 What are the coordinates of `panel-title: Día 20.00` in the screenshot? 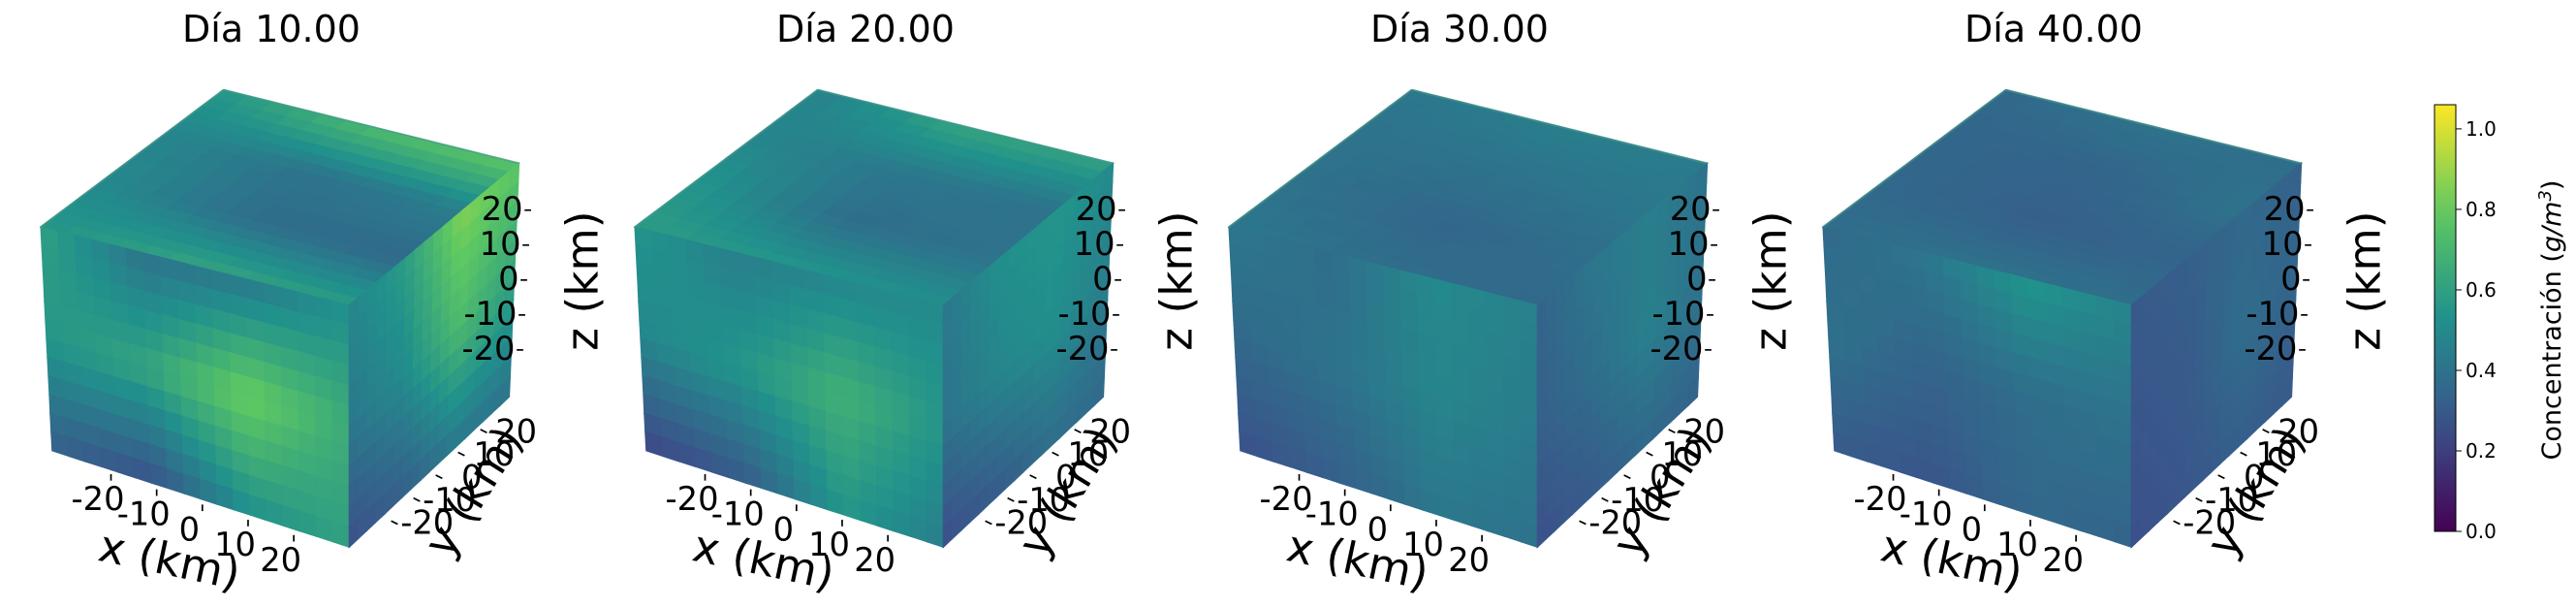 It's located at (865, 29).